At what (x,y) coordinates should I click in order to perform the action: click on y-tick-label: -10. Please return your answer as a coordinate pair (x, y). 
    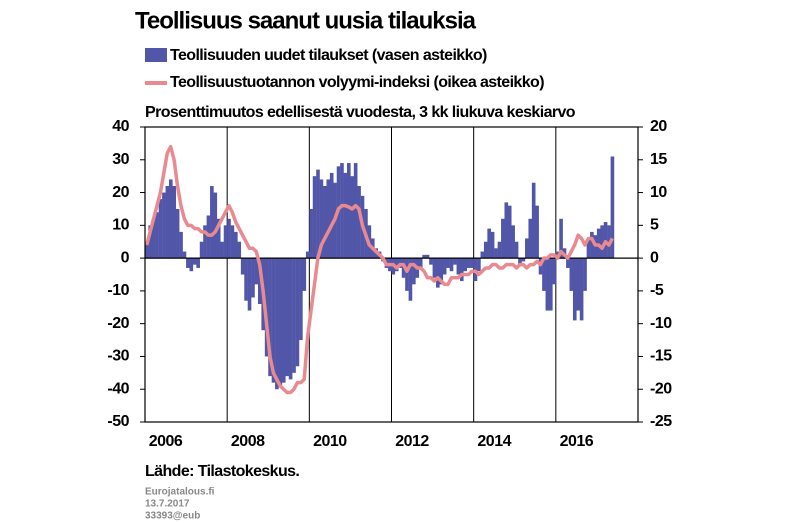
    Looking at the image, I should click on (118, 290).